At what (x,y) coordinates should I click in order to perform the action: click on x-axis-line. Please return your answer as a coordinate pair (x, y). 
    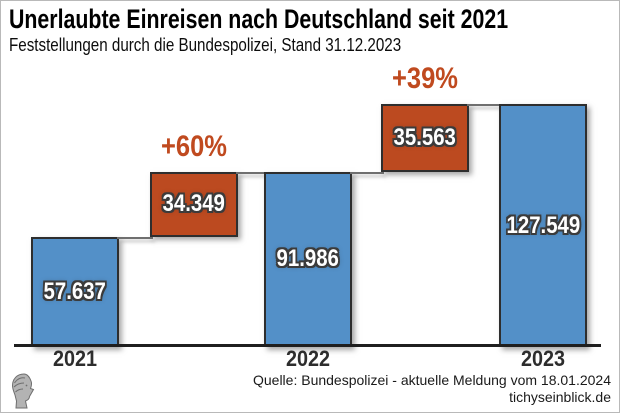
    Looking at the image, I should click on (307, 345).